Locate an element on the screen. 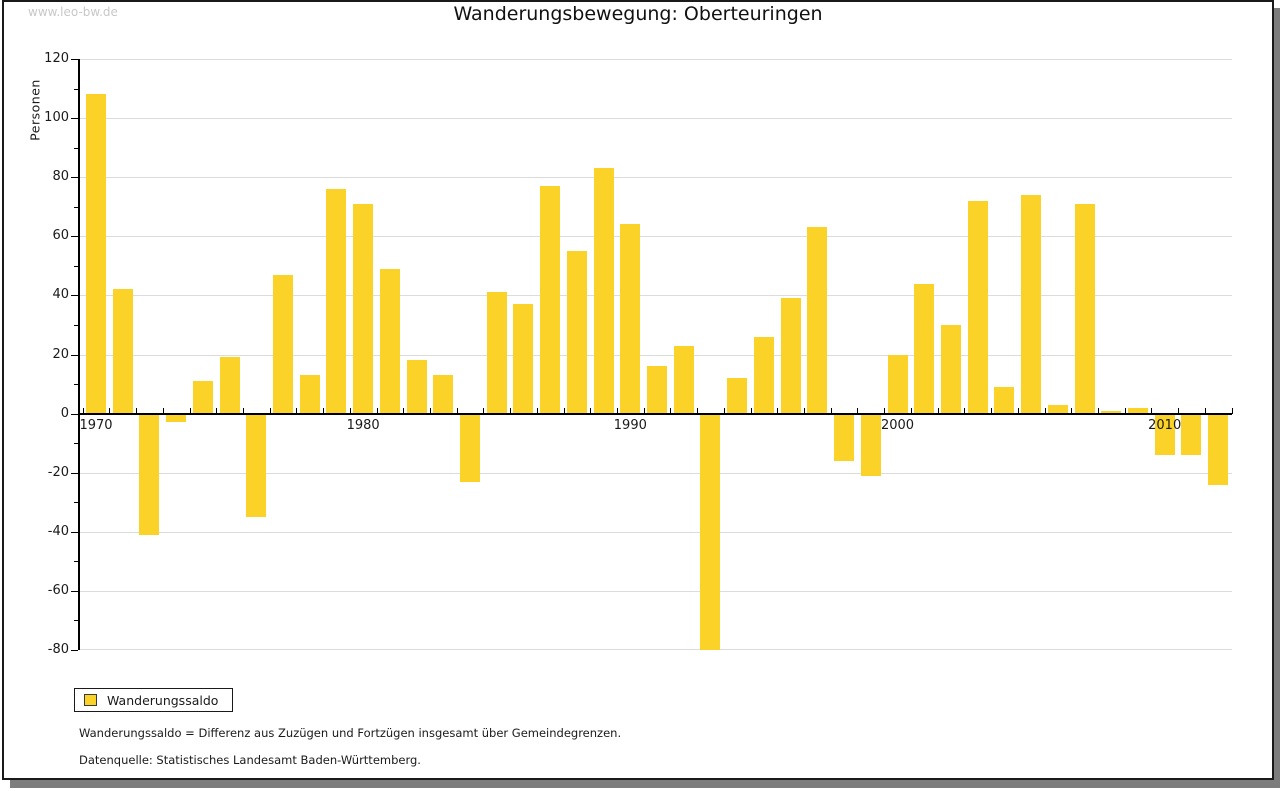  bar-2001 is located at coordinates (924, 348).